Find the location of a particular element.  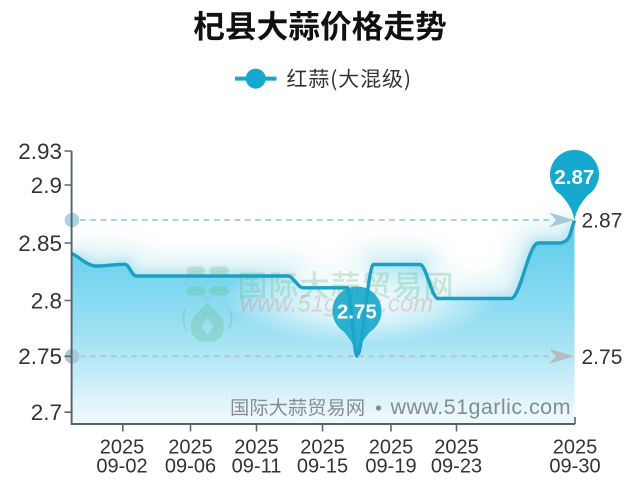

svg-text: 09-06 is located at coordinates (190, 467).